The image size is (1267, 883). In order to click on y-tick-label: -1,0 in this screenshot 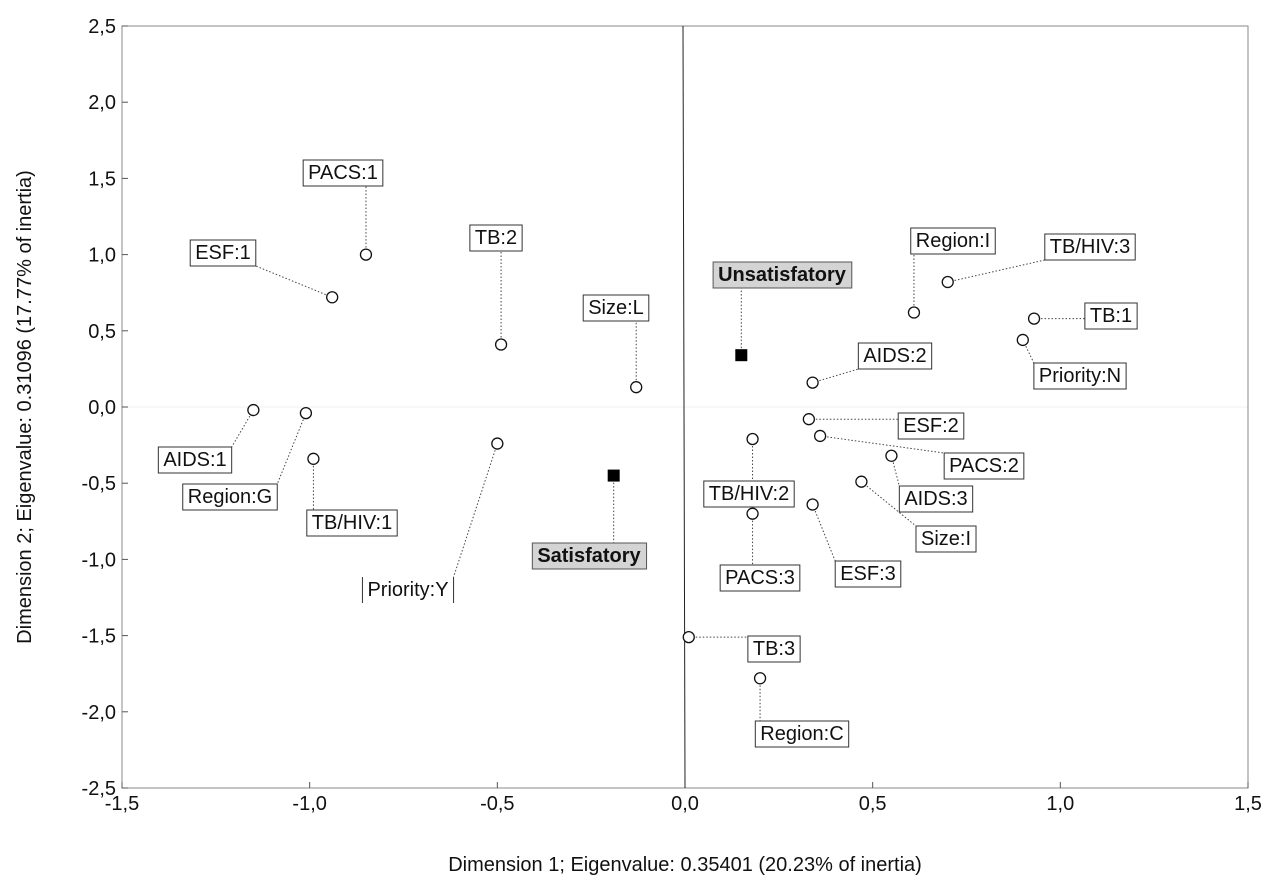, I will do `click(99, 560)`.